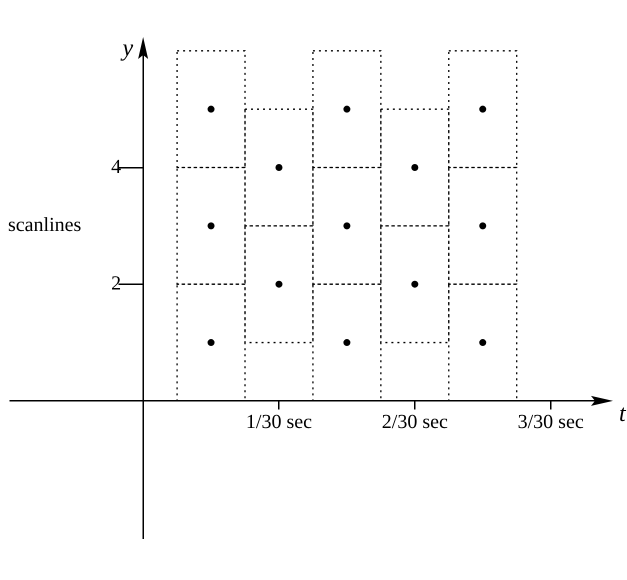  I want to click on x-tick-label: 2/30 sec, so click(415, 422).